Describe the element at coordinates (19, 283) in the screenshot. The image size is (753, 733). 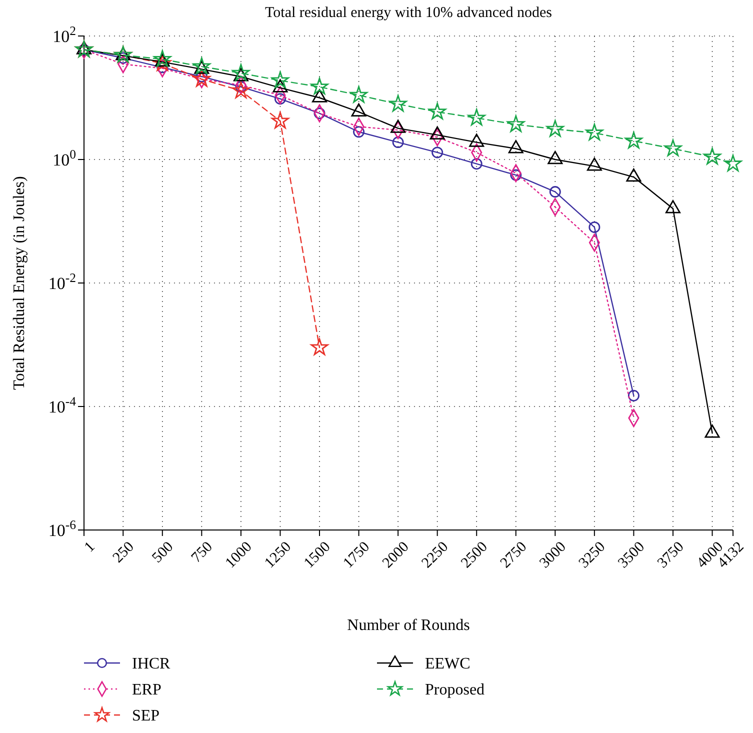
I see `y-axis-title: Total Residual Energy (in Joules)` at that location.